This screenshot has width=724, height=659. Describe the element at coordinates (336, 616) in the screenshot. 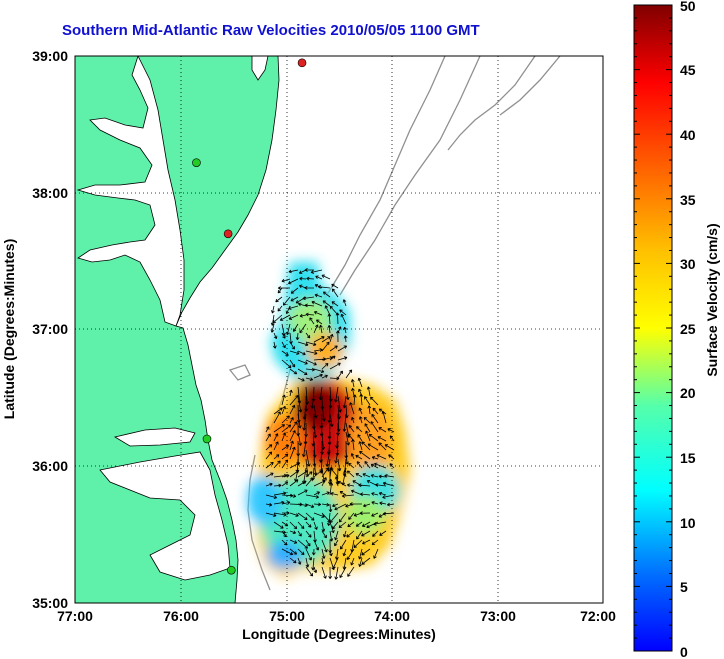

I see `lon-tick-labels: 77:00 76:00 75:00 74:00 73:00 72:00` at that location.